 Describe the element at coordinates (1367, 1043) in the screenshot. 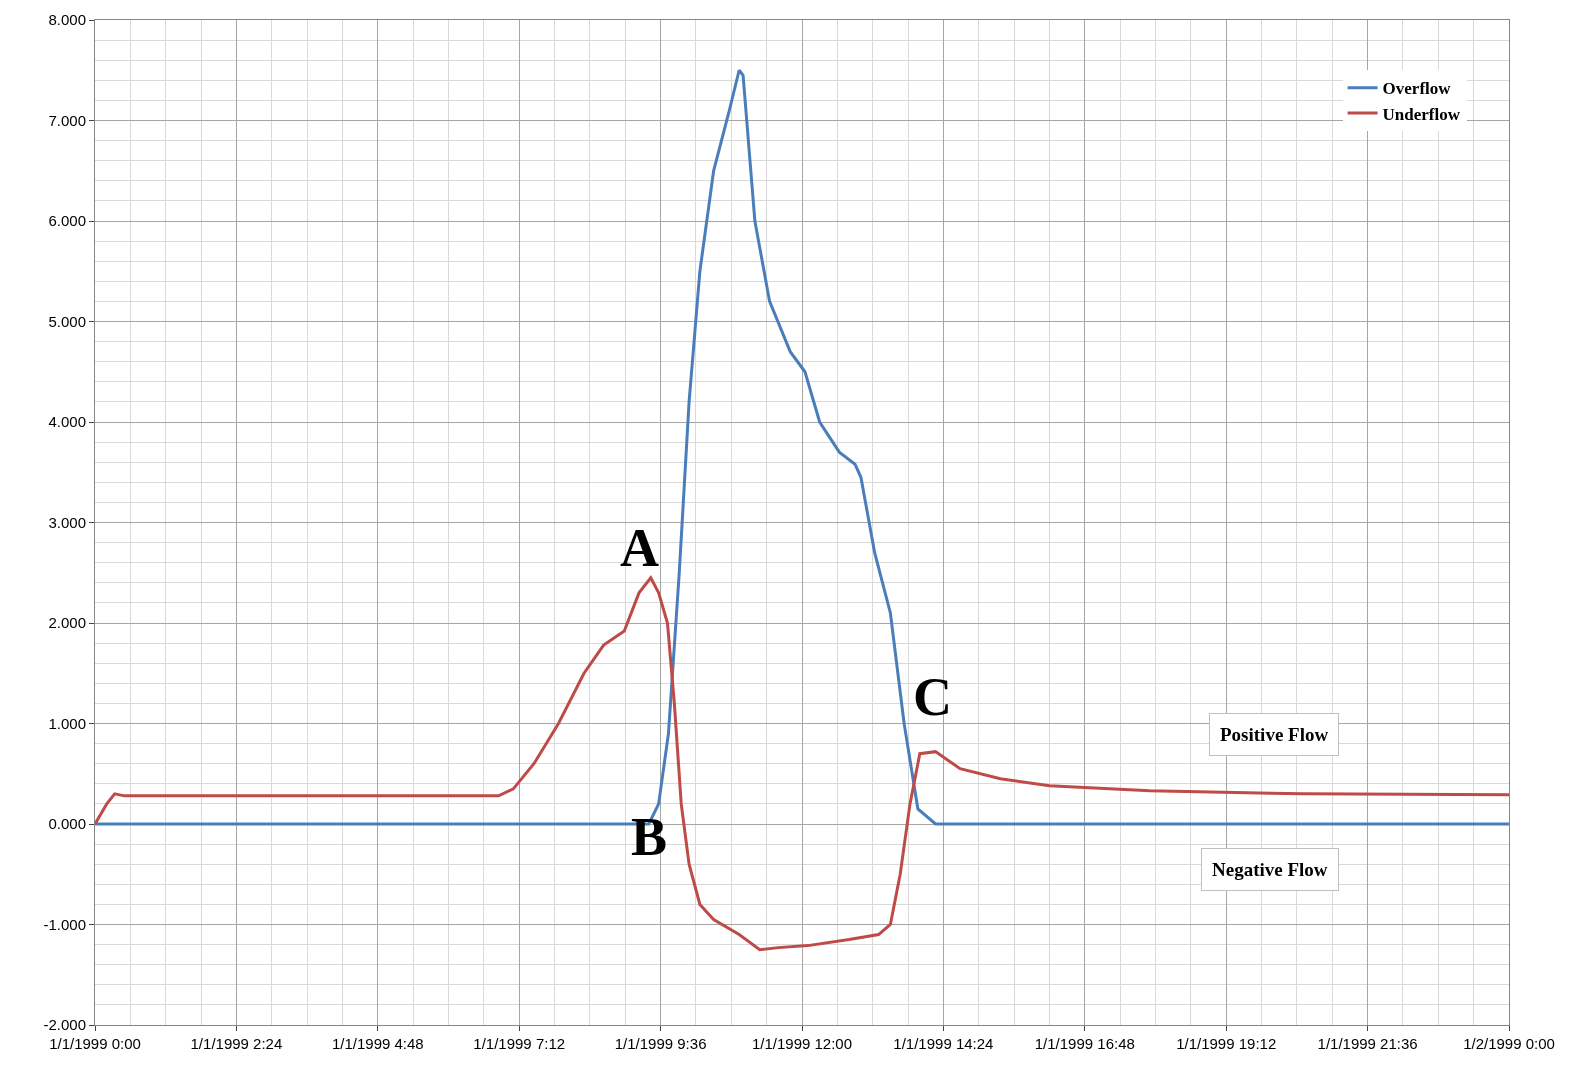

I see `x-tick-label: 1/1/1999 21:36` at that location.